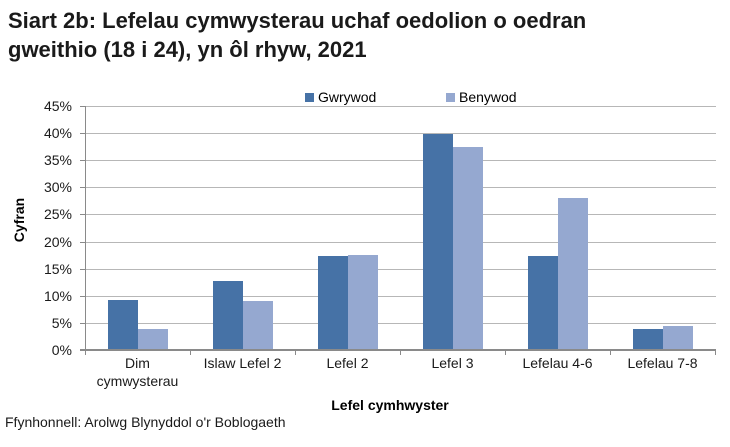 The height and width of the screenshot is (447, 730). What do you see at coordinates (488, 97) in the screenshot?
I see `legend-label: Benywod` at bounding box center [488, 97].